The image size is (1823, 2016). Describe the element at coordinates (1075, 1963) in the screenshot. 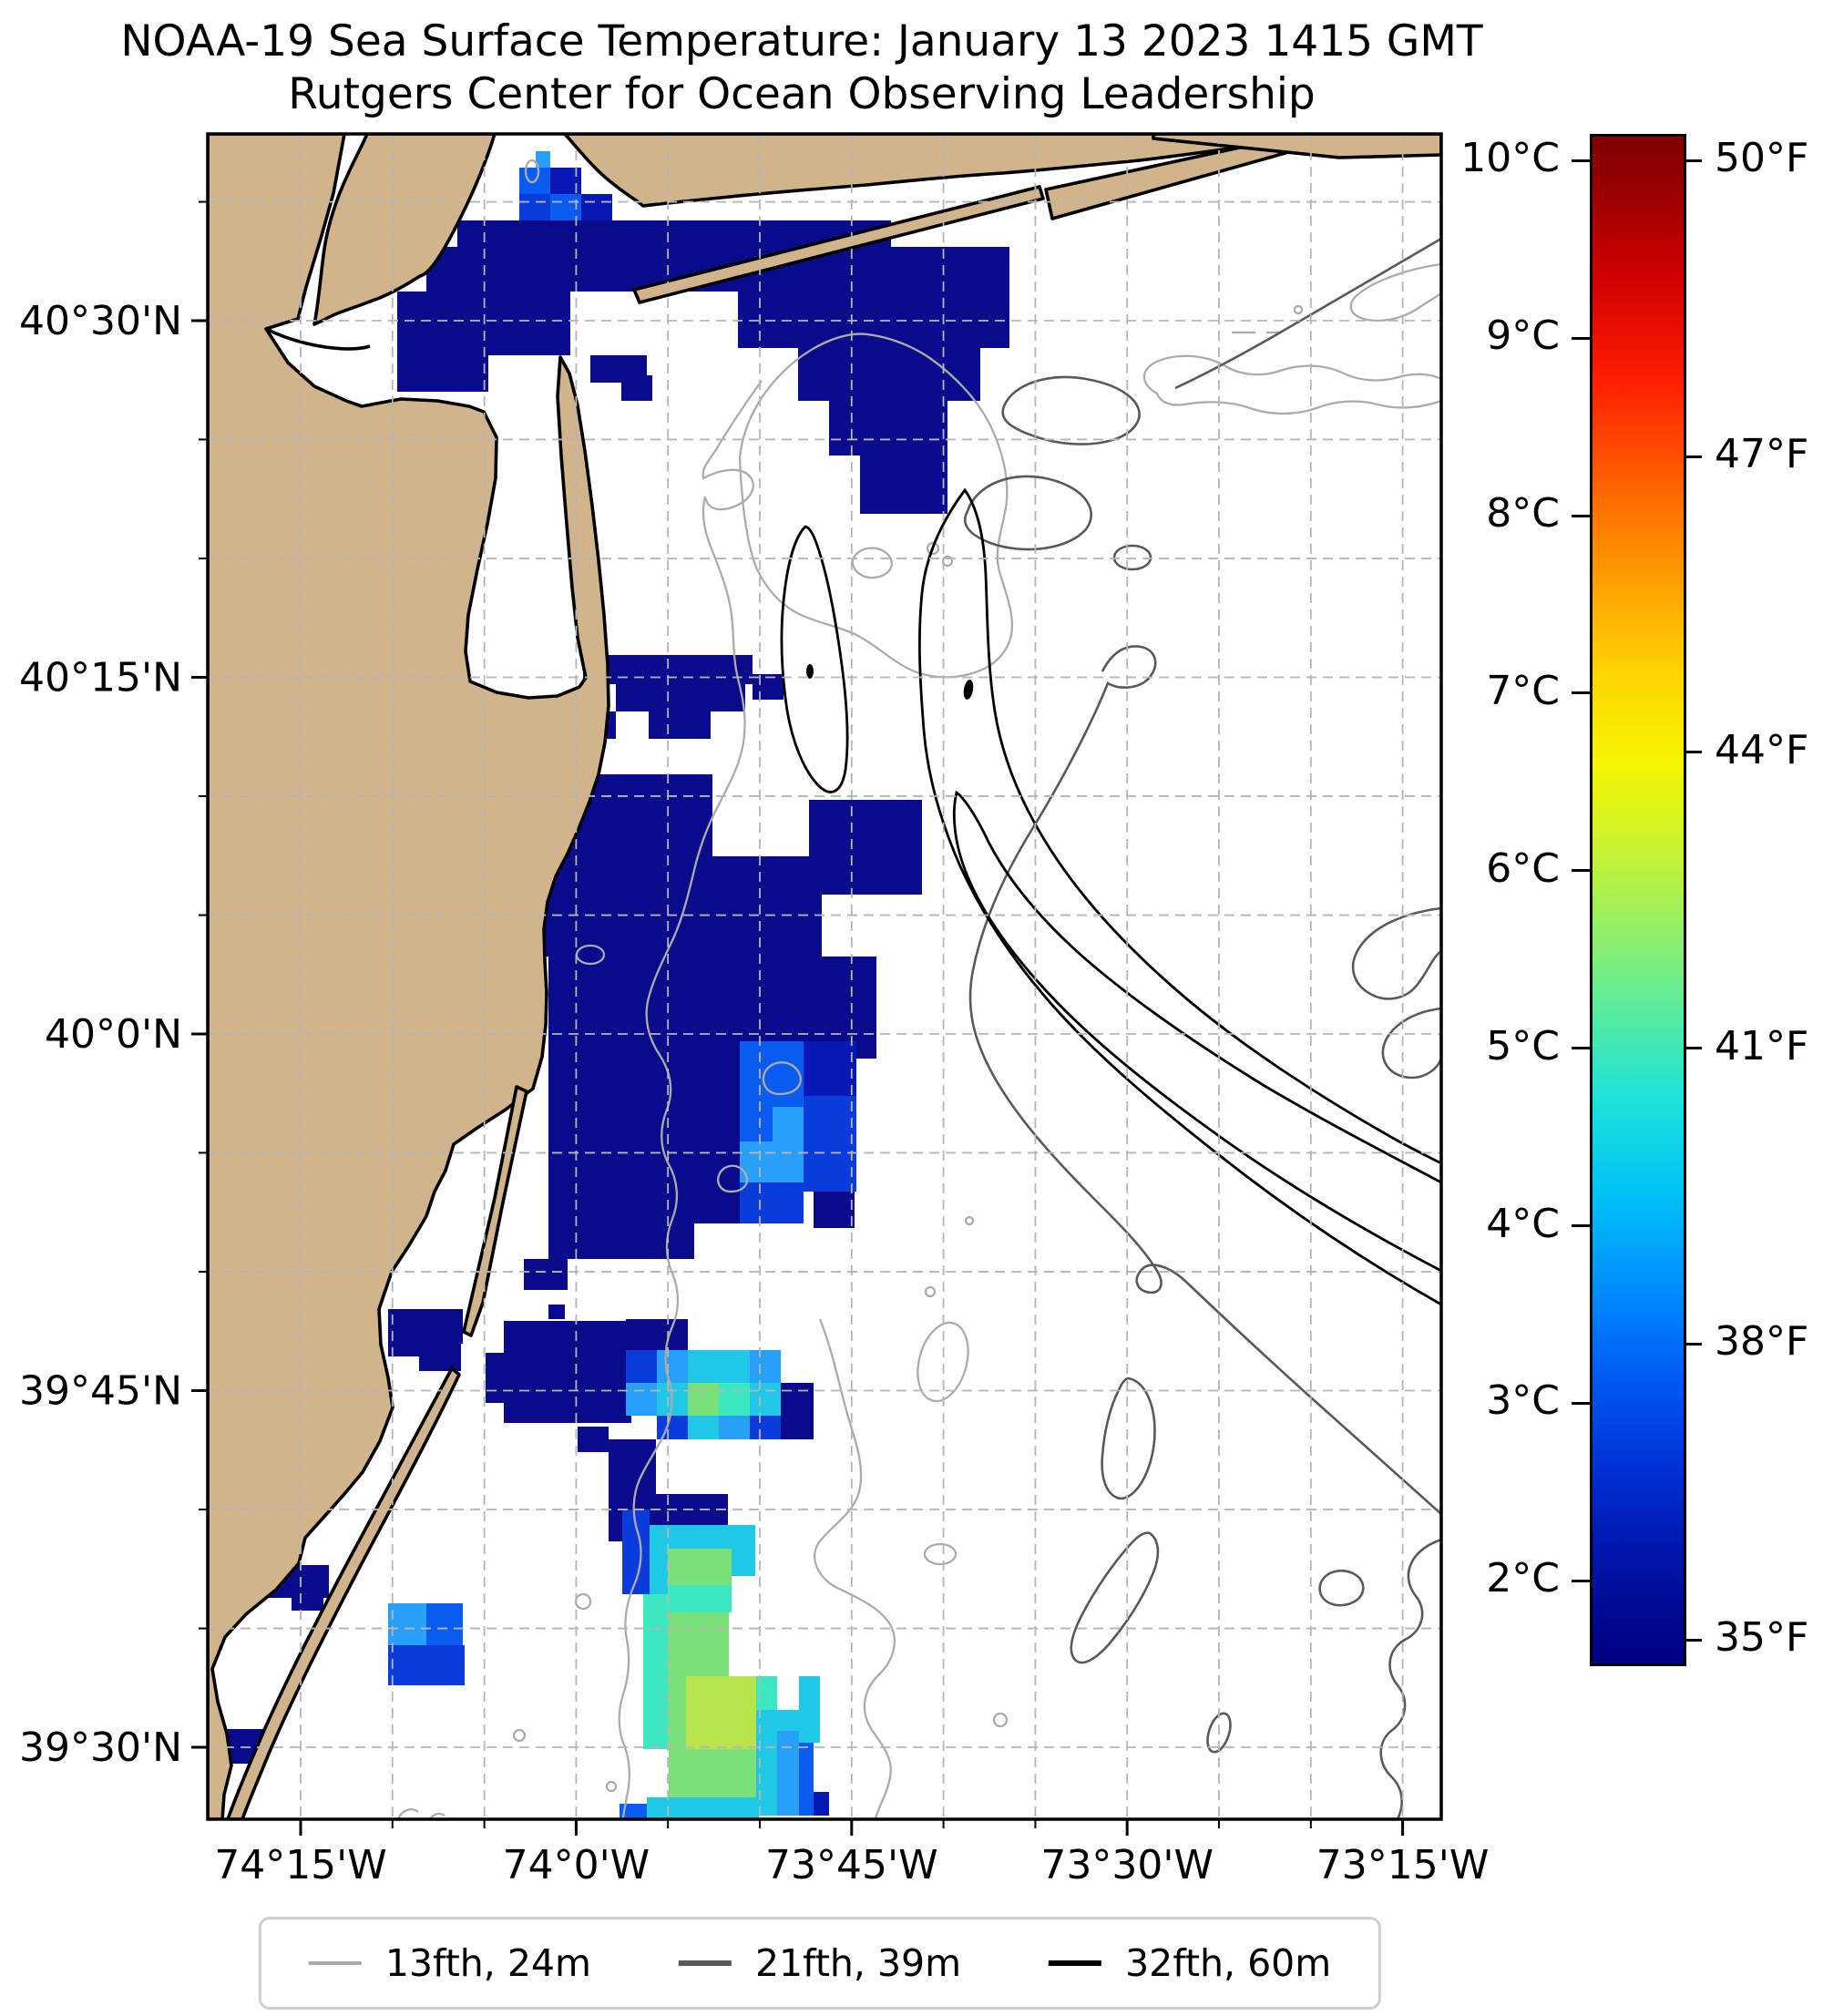

I see `legend-line-sample` at that location.